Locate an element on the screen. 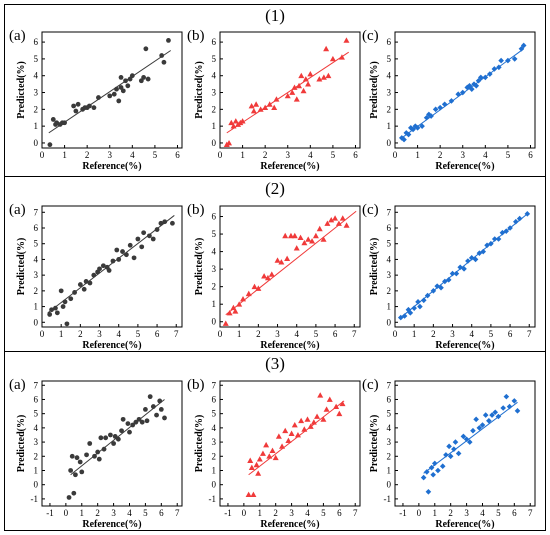 This screenshot has width=550, height=535. y-tick-label: 3 is located at coordinates (214, 442).